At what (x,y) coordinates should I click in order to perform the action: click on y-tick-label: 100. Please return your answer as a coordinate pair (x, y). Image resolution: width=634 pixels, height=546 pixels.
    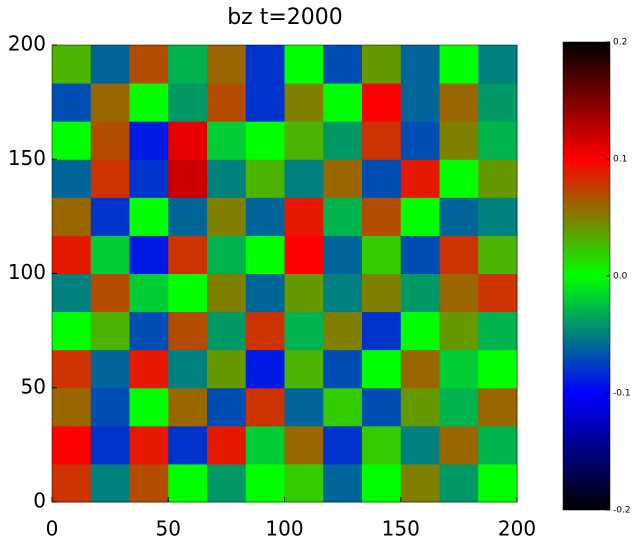
    Looking at the image, I should click on (27, 272).